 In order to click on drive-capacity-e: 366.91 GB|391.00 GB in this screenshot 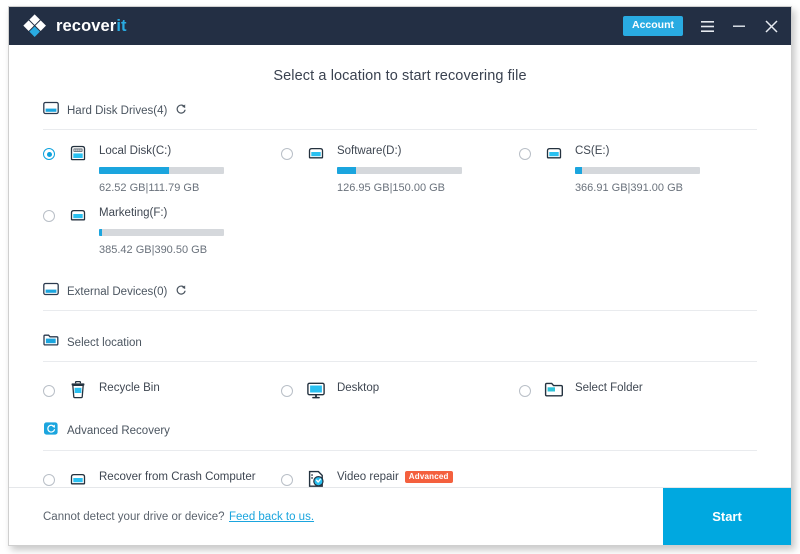, I will do `click(628, 188)`.